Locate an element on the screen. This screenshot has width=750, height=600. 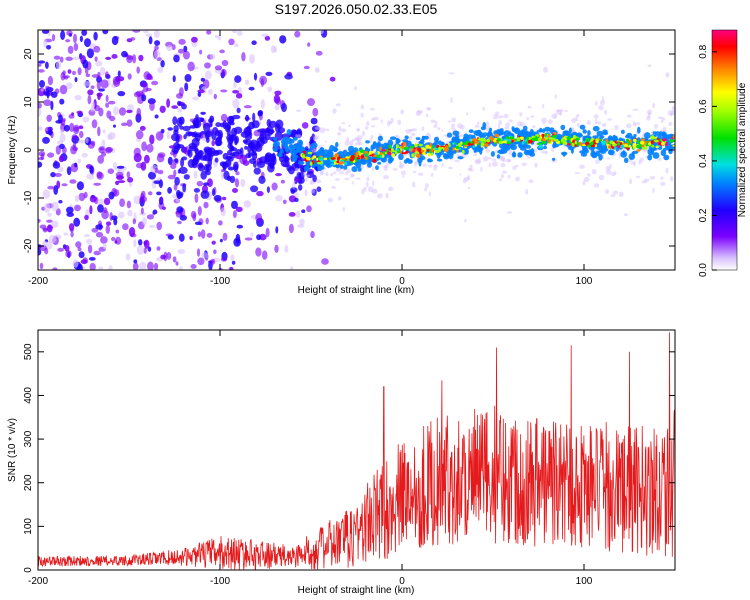
spectrogram-y-tick-label: -20 is located at coordinates (28, 245).